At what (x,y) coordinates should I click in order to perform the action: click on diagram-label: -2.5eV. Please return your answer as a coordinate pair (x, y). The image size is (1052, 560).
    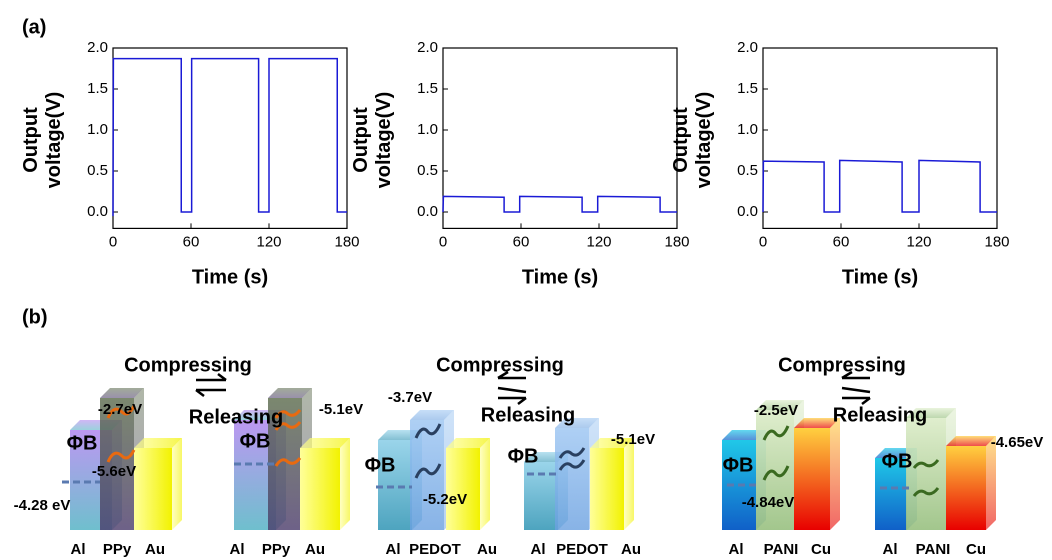
    Looking at the image, I should click on (776, 410).